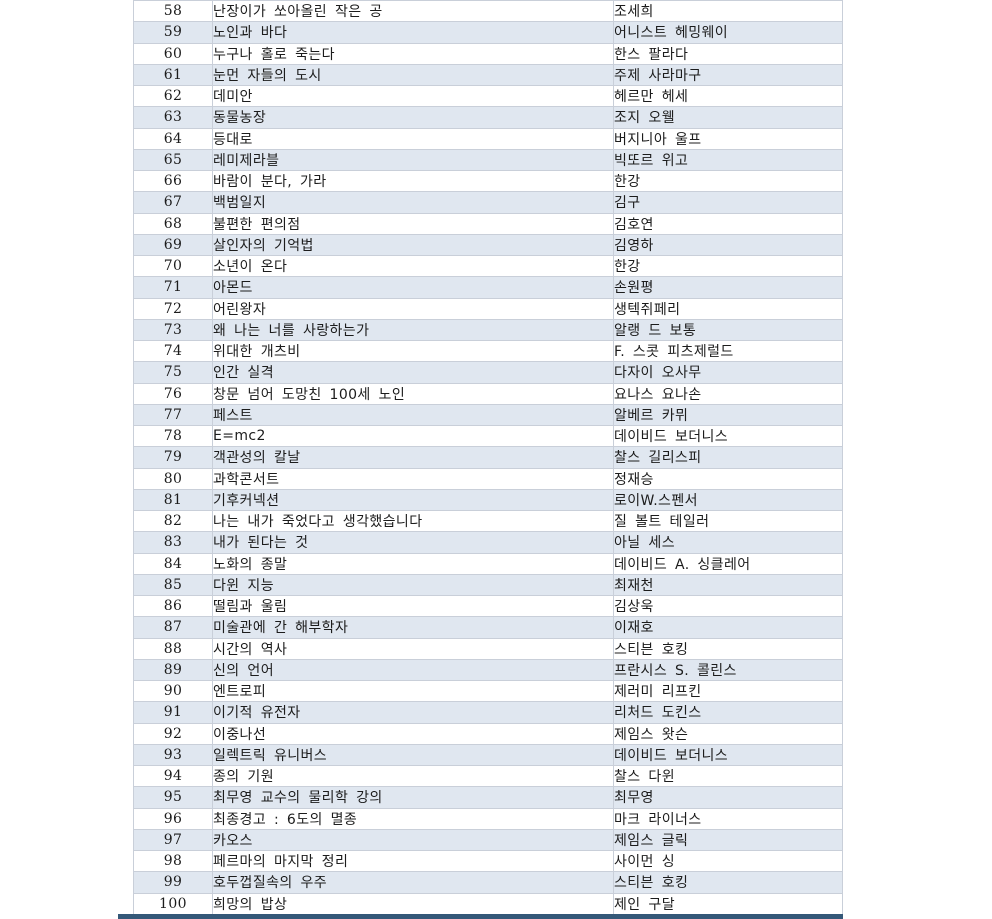 The image size is (992, 919). What do you see at coordinates (413, 691) in the screenshot?
I see `cell-book-title: 엔트로피` at bounding box center [413, 691].